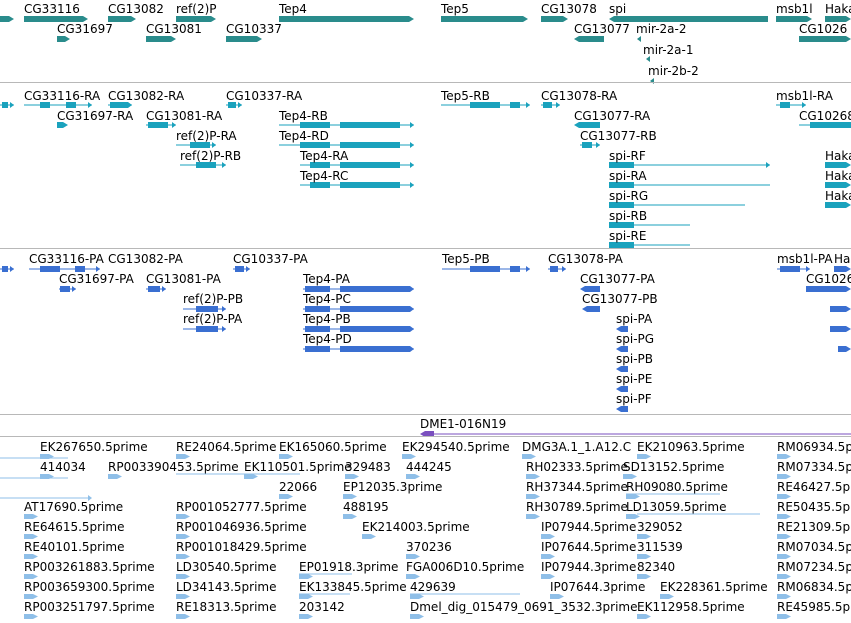  I want to click on gene-label: CG13082, so click(136, 9).